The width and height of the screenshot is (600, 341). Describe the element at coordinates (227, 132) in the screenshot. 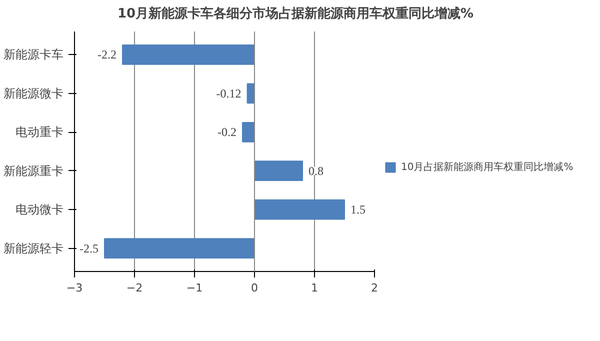

I see `data-label: -0.2` at that location.